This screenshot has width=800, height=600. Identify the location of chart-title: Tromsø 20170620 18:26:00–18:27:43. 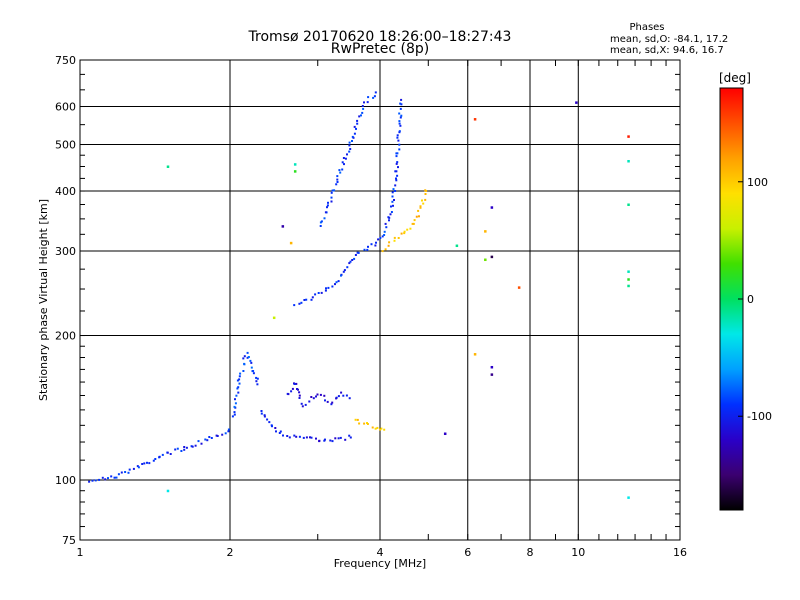
(380, 37).